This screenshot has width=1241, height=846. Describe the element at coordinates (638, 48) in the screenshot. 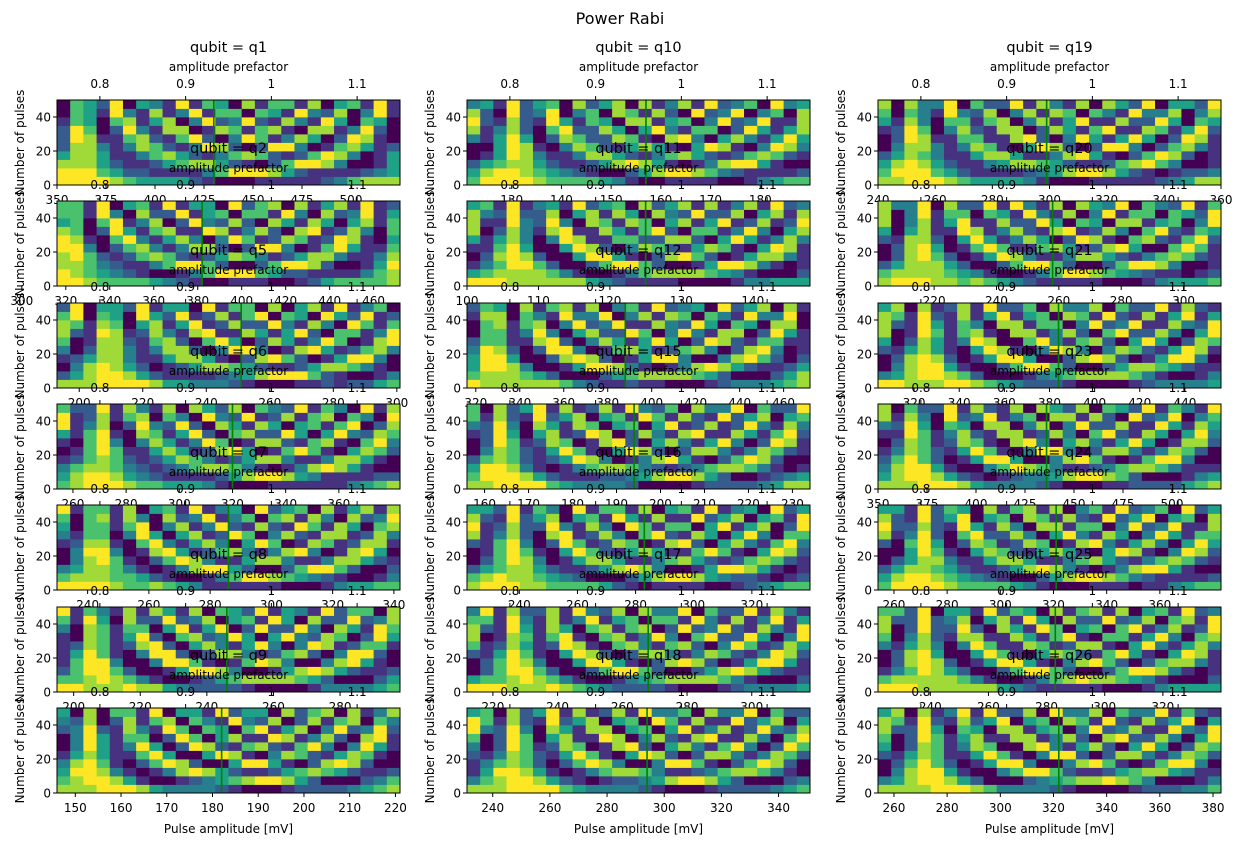

I see `subplot-title: qubit = q10` at that location.